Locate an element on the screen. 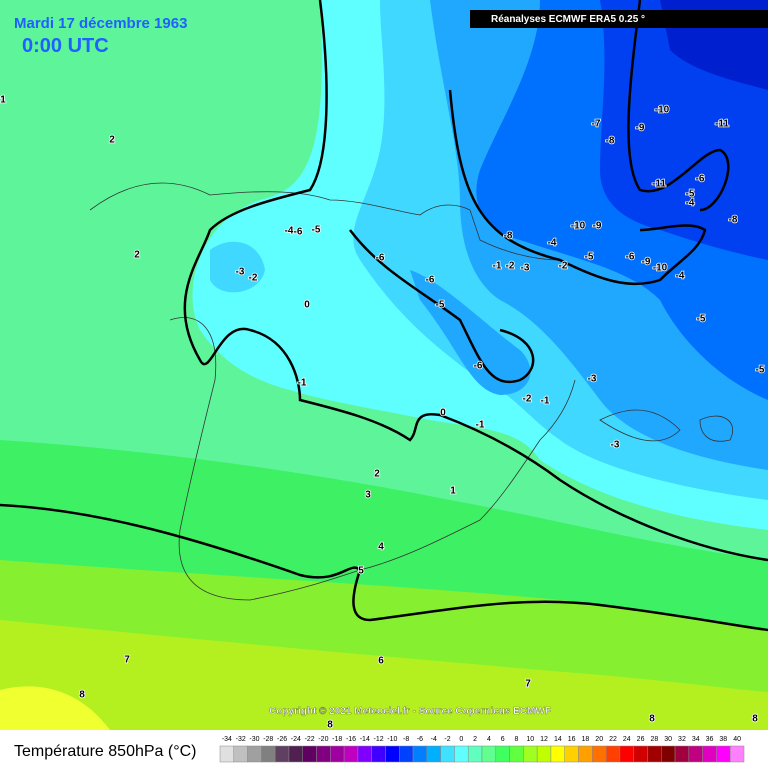 Image resolution: width=768 pixels, height=773 pixels. legend-tick: -16 is located at coordinates (351, 739).